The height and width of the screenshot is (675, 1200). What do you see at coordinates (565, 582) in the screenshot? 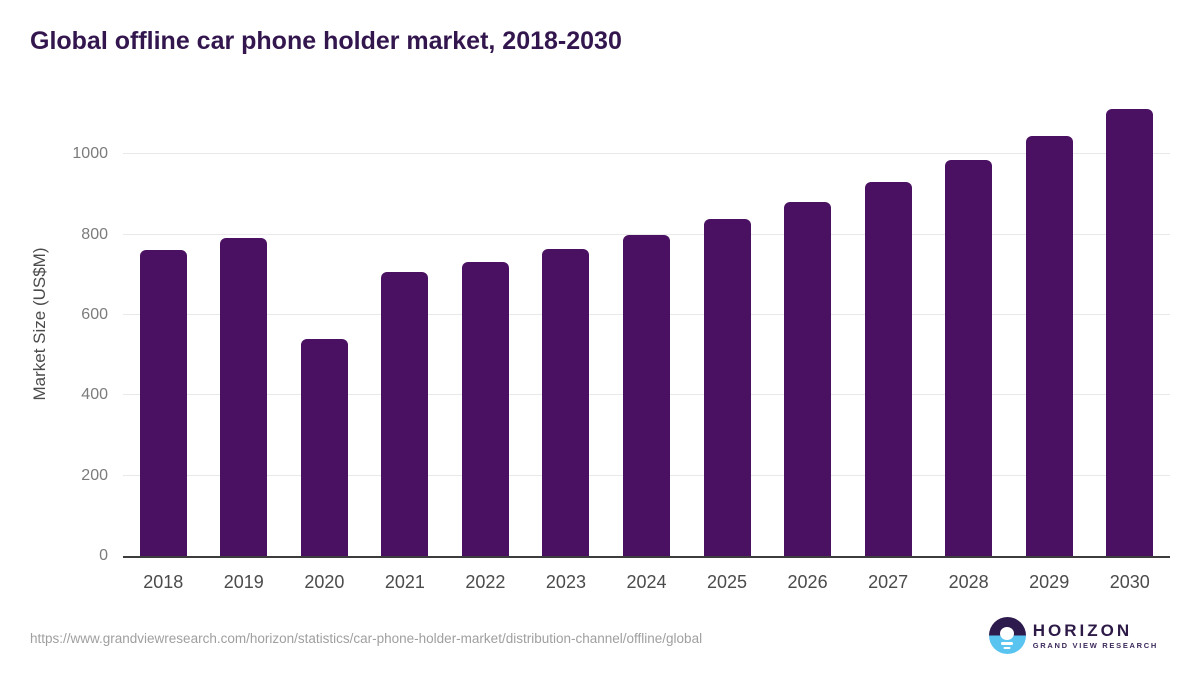
I see `x-axis-label: 2023` at bounding box center [565, 582].